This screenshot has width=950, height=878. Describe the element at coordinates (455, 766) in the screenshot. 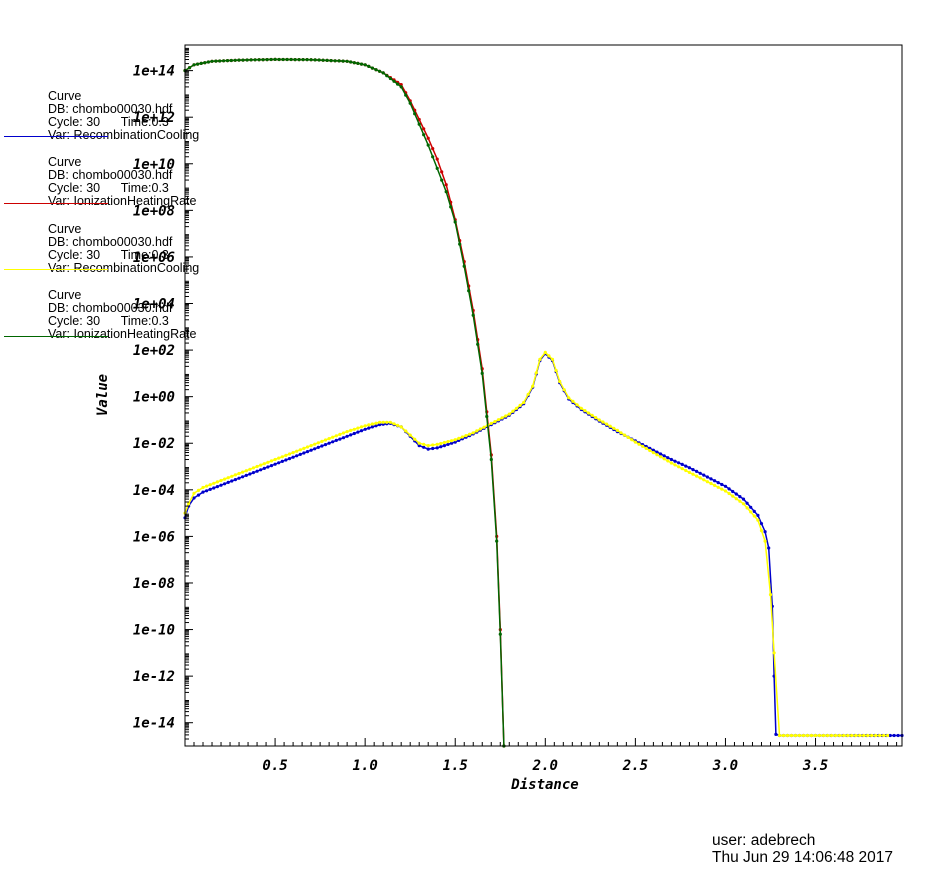

I see `x-tick-label: 1.5` at that location.